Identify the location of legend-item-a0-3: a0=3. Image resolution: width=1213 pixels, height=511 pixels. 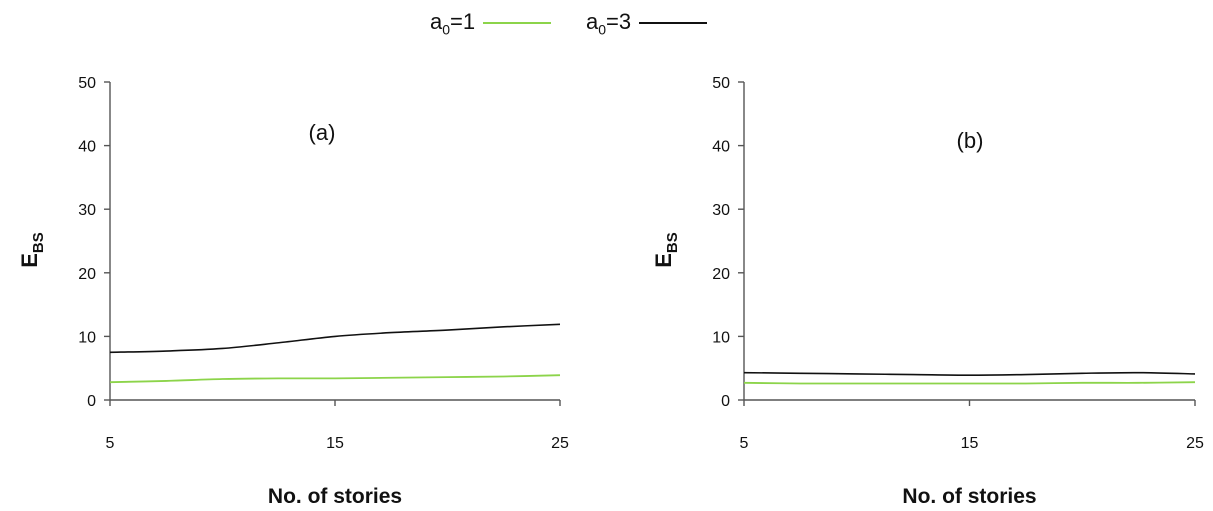
(647, 23).